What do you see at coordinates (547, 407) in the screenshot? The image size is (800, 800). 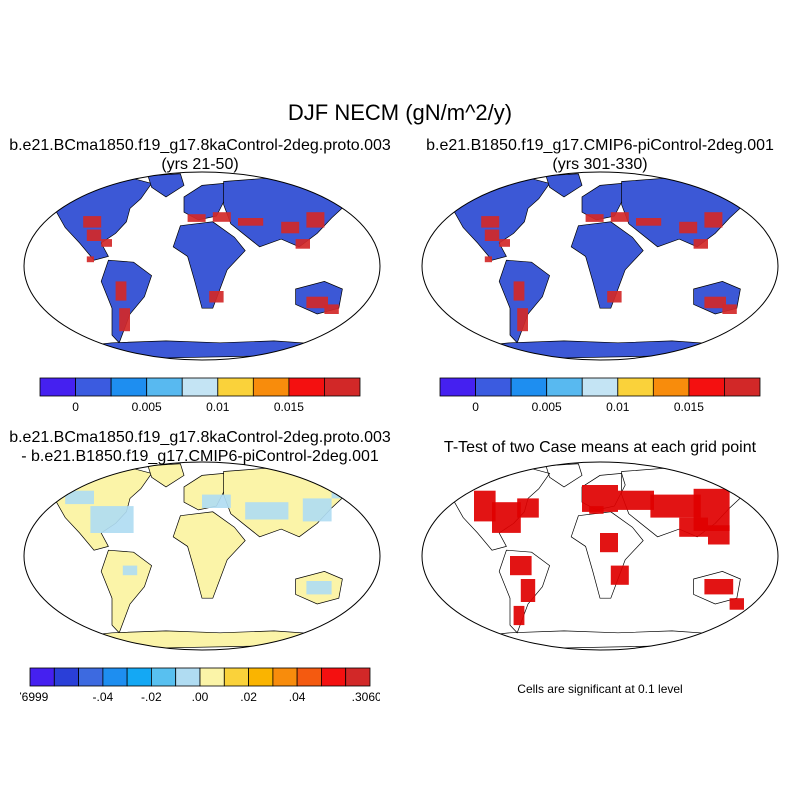 I see `colorbar-label-1: 0.005` at bounding box center [547, 407].